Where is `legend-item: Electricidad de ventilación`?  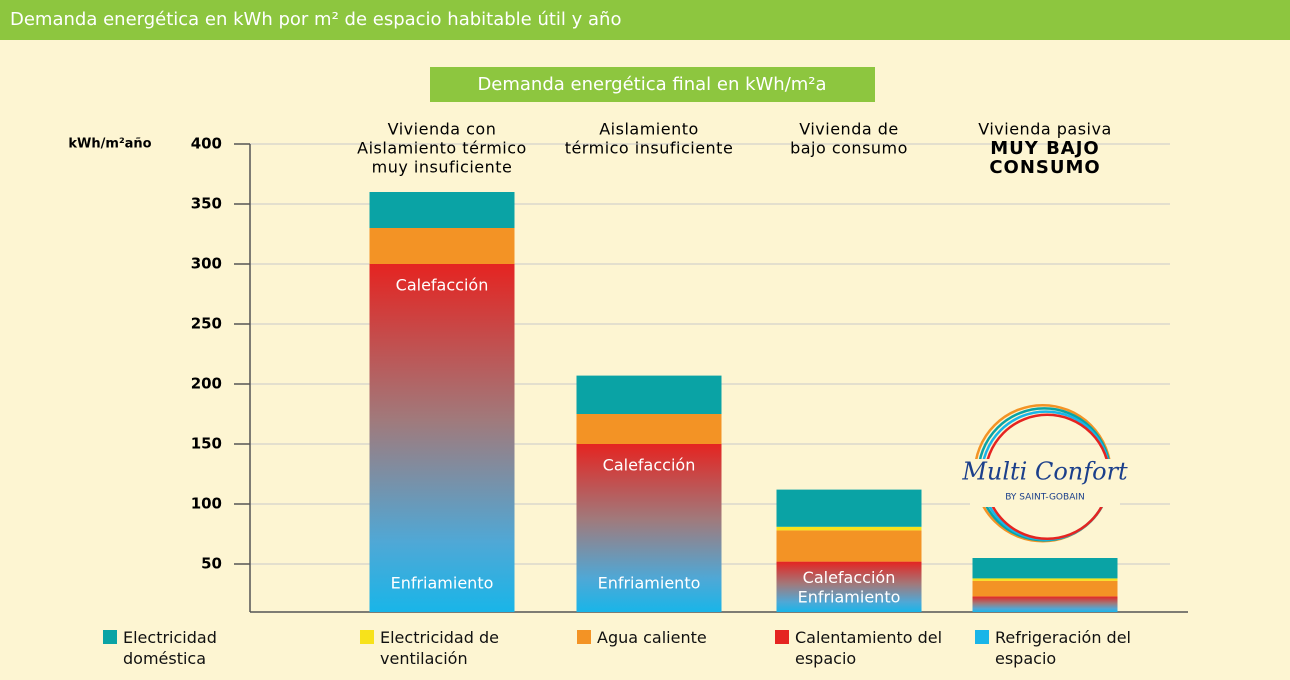 legend-item: Electricidad de ventilación is located at coordinates (450, 648).